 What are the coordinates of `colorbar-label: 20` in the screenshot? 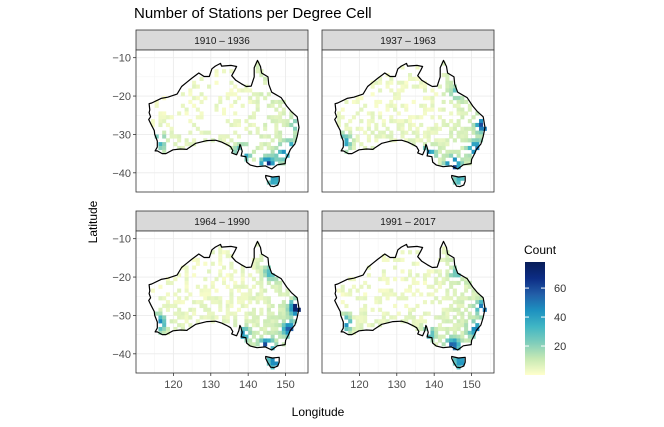 It's located at (560, 347).